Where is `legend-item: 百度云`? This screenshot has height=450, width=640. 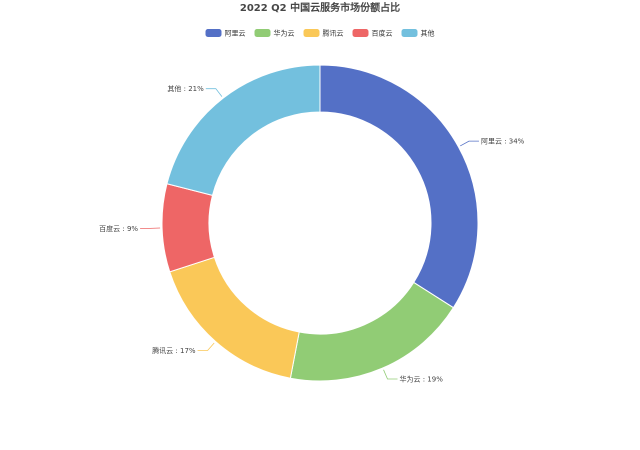
legend-item: 百度云 is located at coordinates (372, 33).